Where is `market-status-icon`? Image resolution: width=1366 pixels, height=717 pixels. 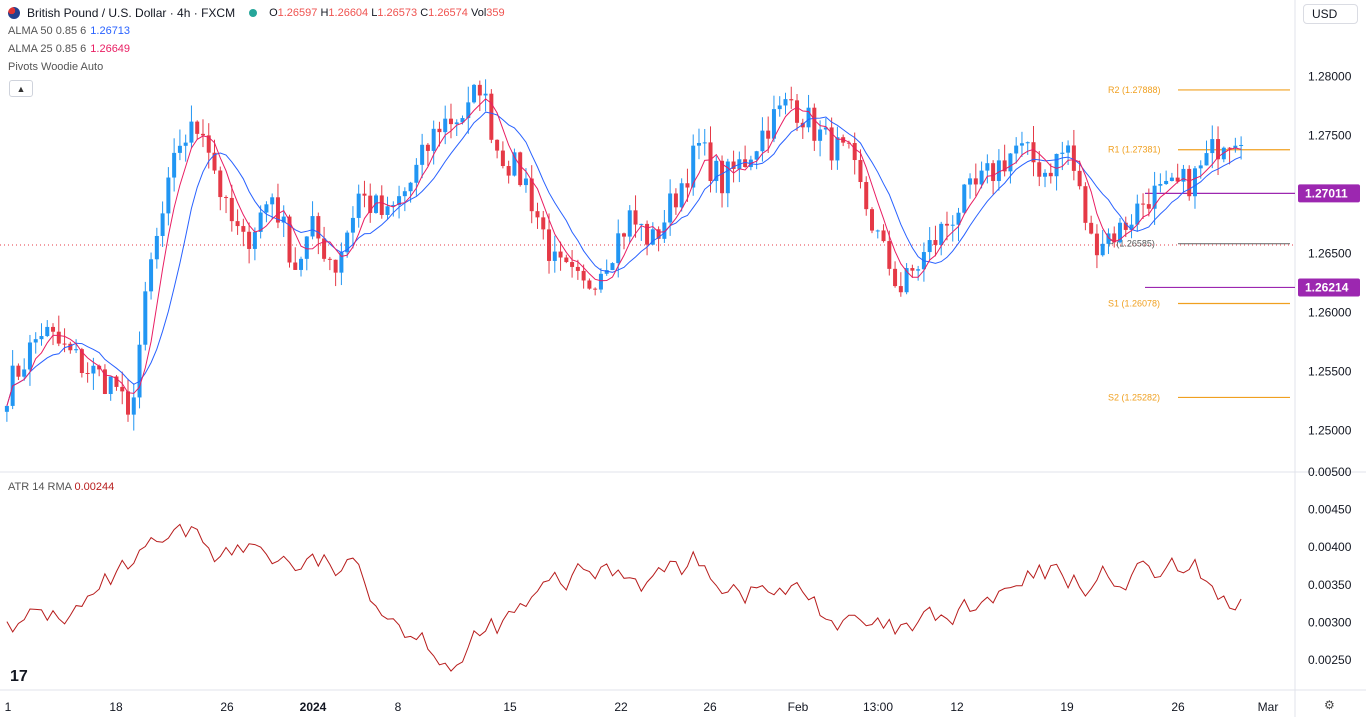
market-status-icon is located at coordinates (253, 13).